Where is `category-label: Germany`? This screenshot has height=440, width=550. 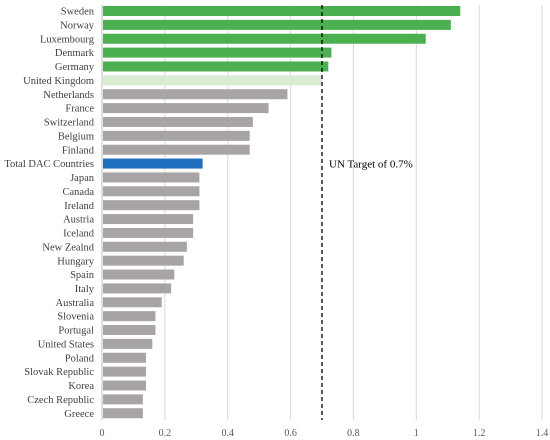
category-label: Germany is located at coordinates (75, 67).